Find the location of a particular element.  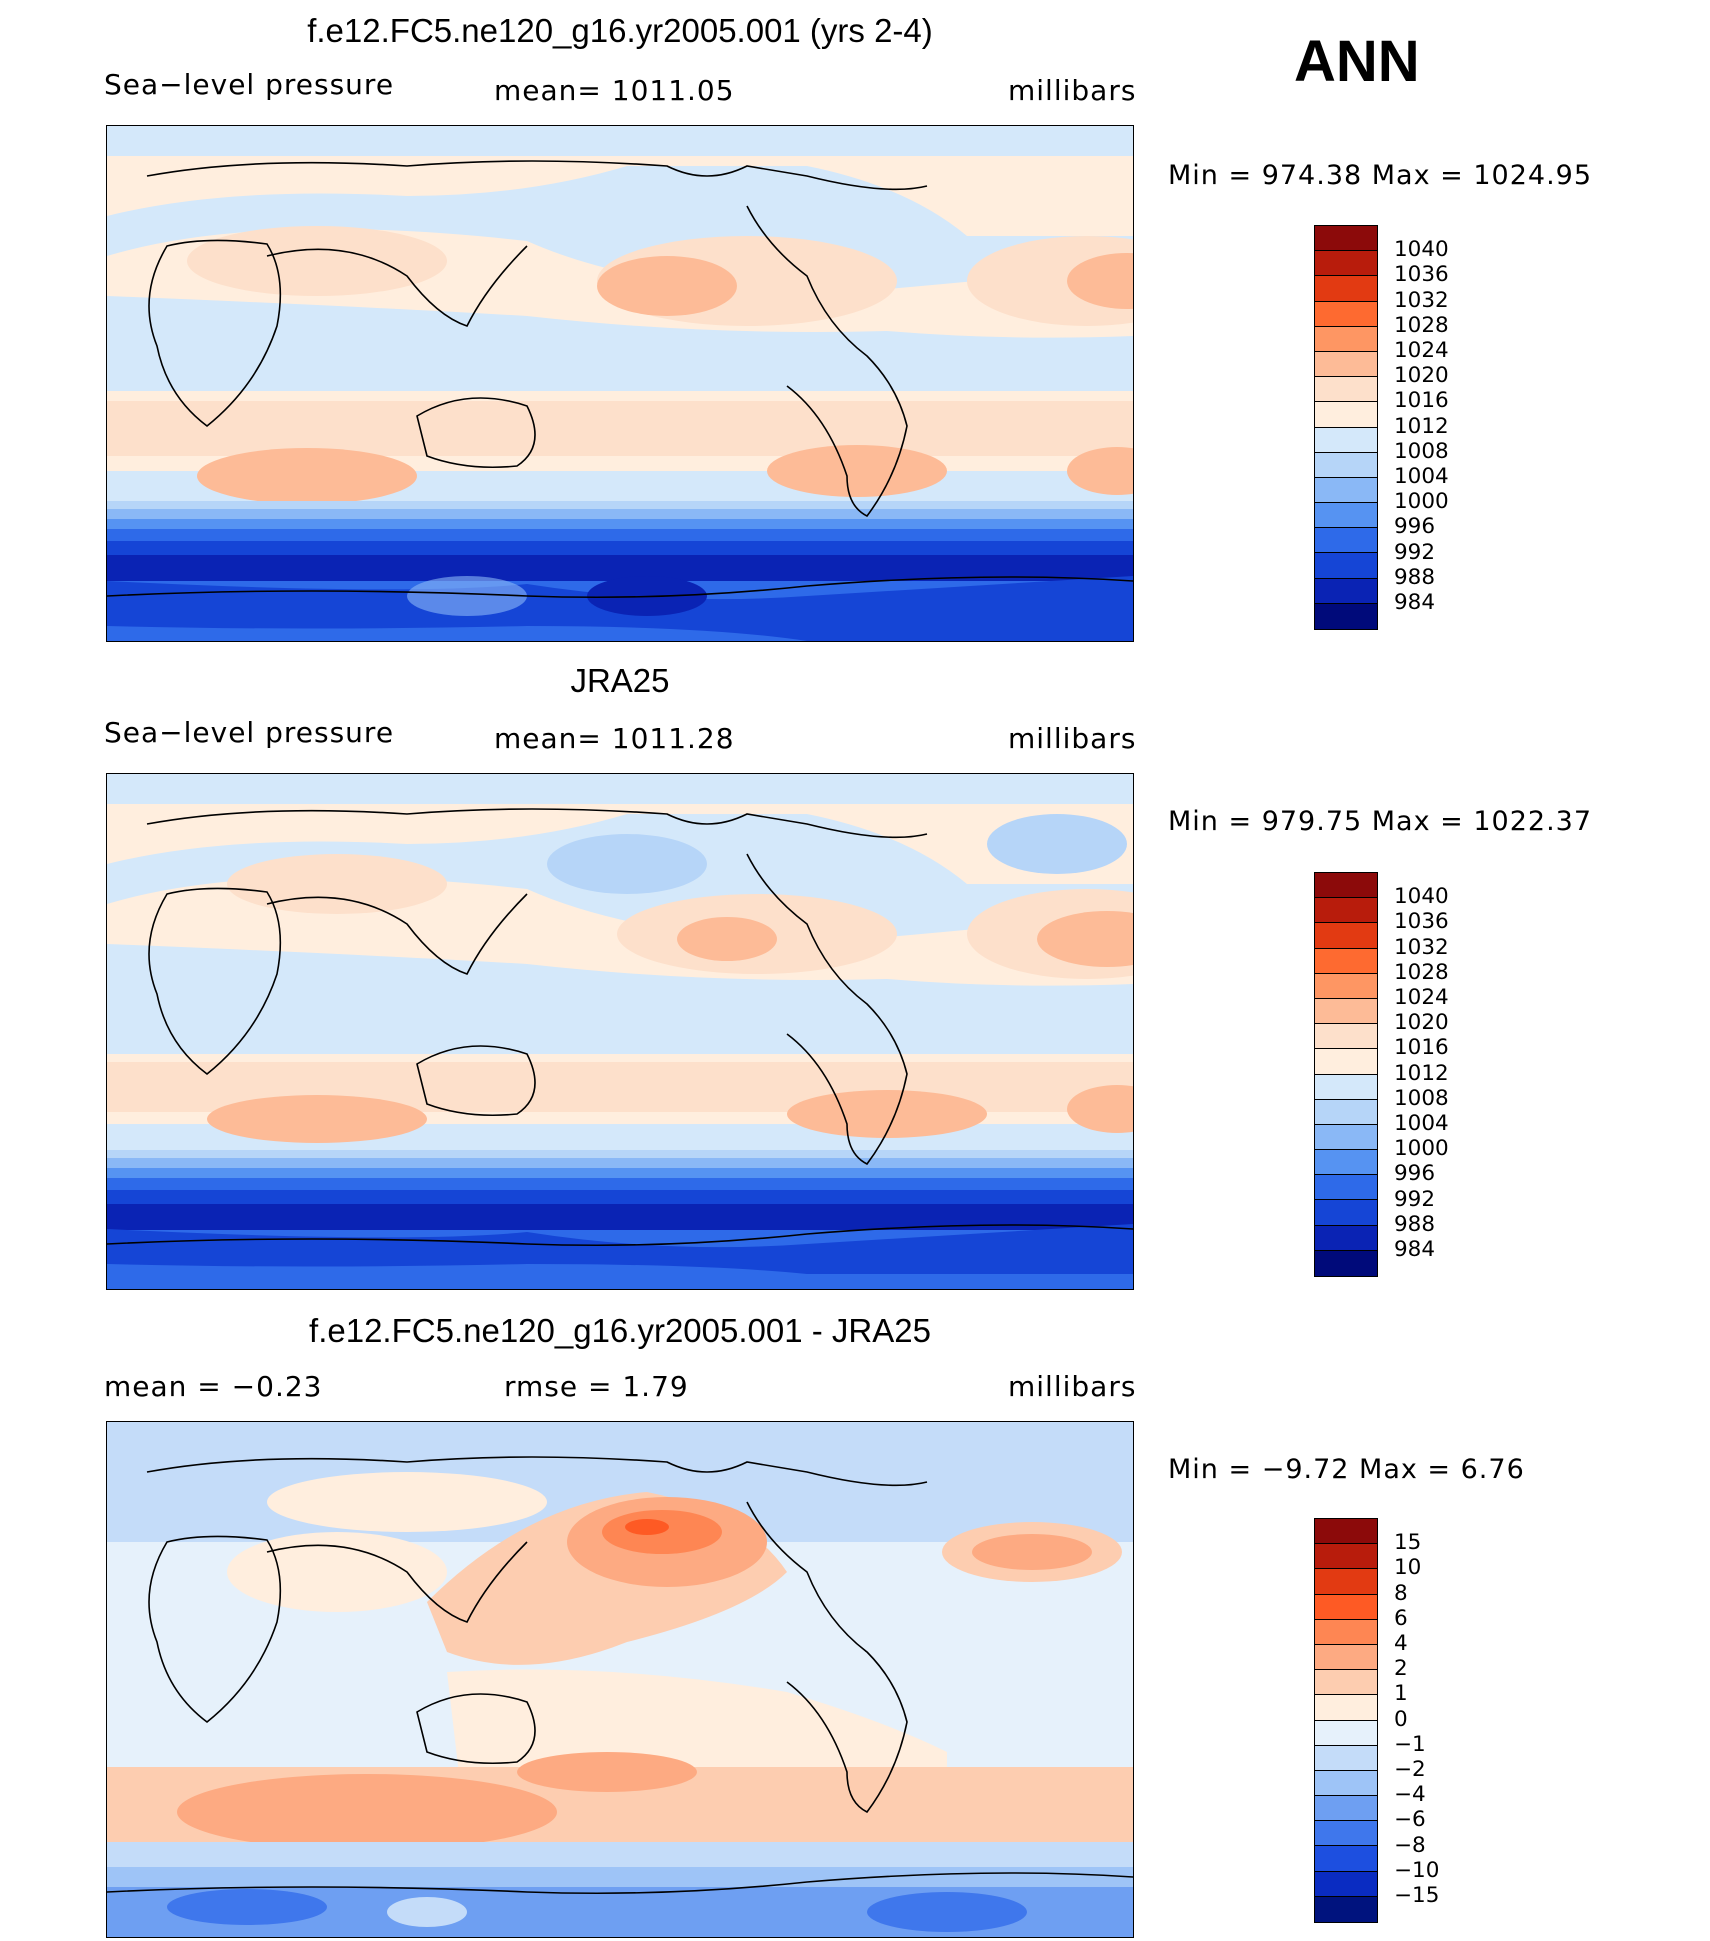

panel1-units-label: millibars is located at coordinates (1072, 90).